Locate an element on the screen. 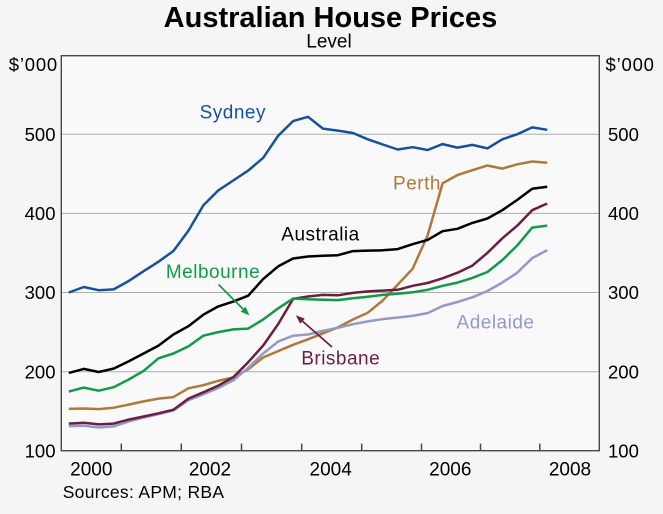  svg-text: Brisbane is located at coordinates (340, 358).